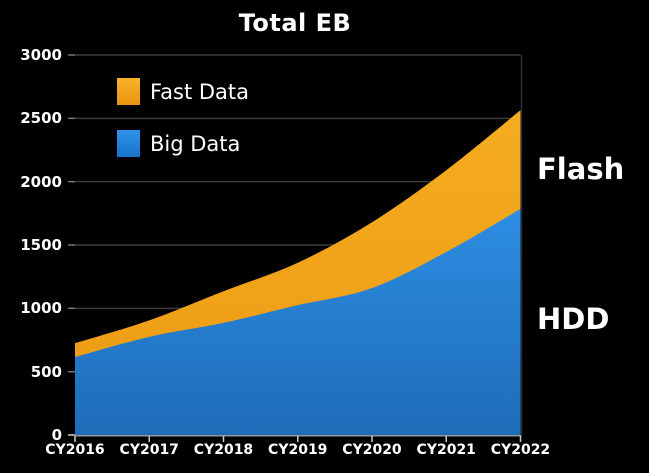 The width and height of the screenshot is (649, 473). Describe the element at coordinates (295, 23) in the screenshot. I see `chart-title: Total EB` at that location.